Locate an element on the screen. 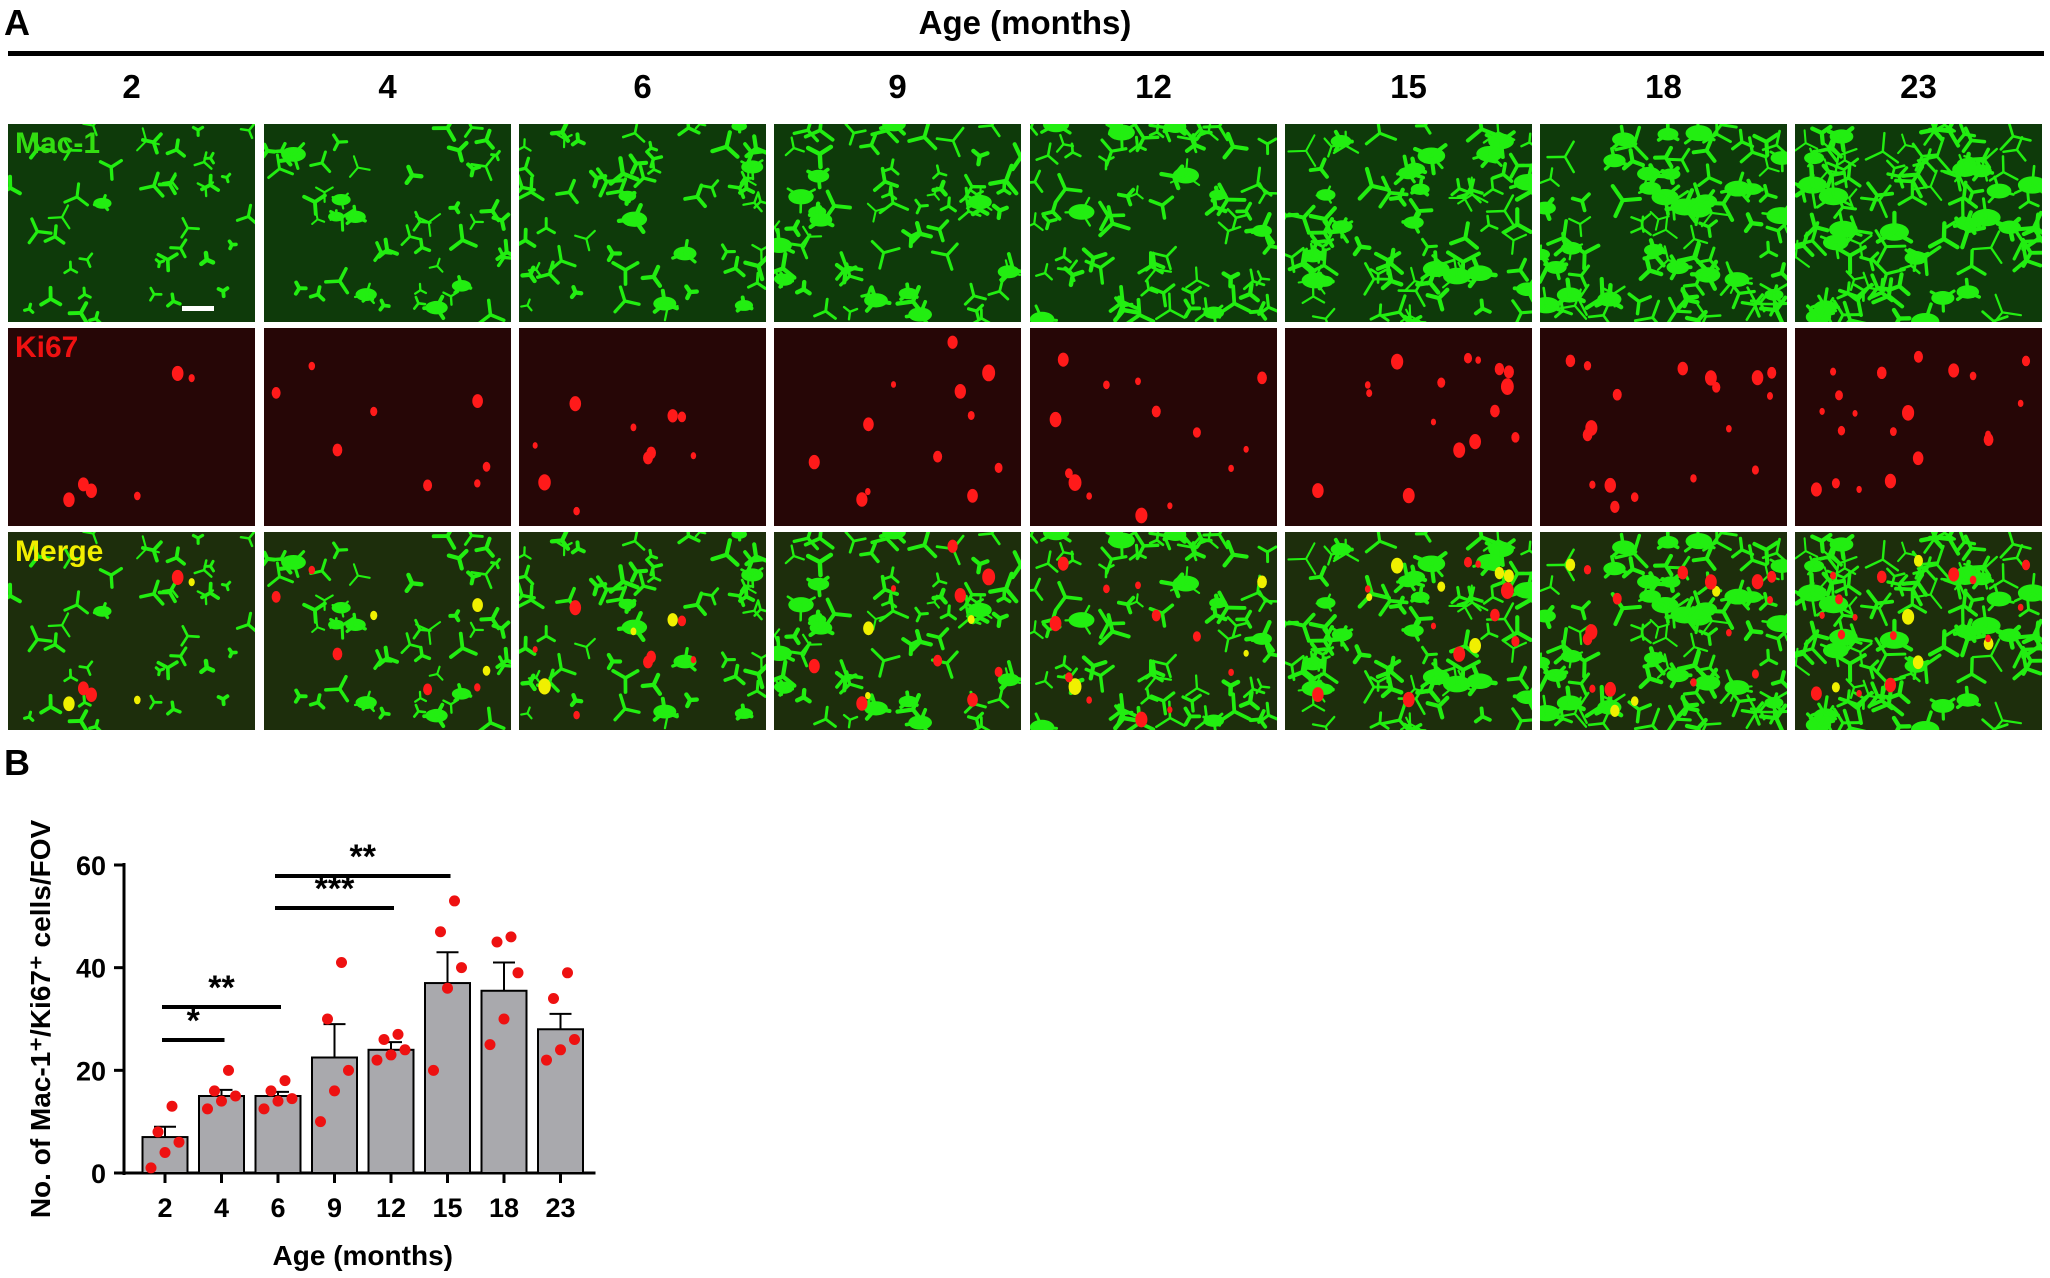 Image resolution: width=2050 pixels, height=1278 pixels. panel-b-letter: B is located at coordinates (17, 762).